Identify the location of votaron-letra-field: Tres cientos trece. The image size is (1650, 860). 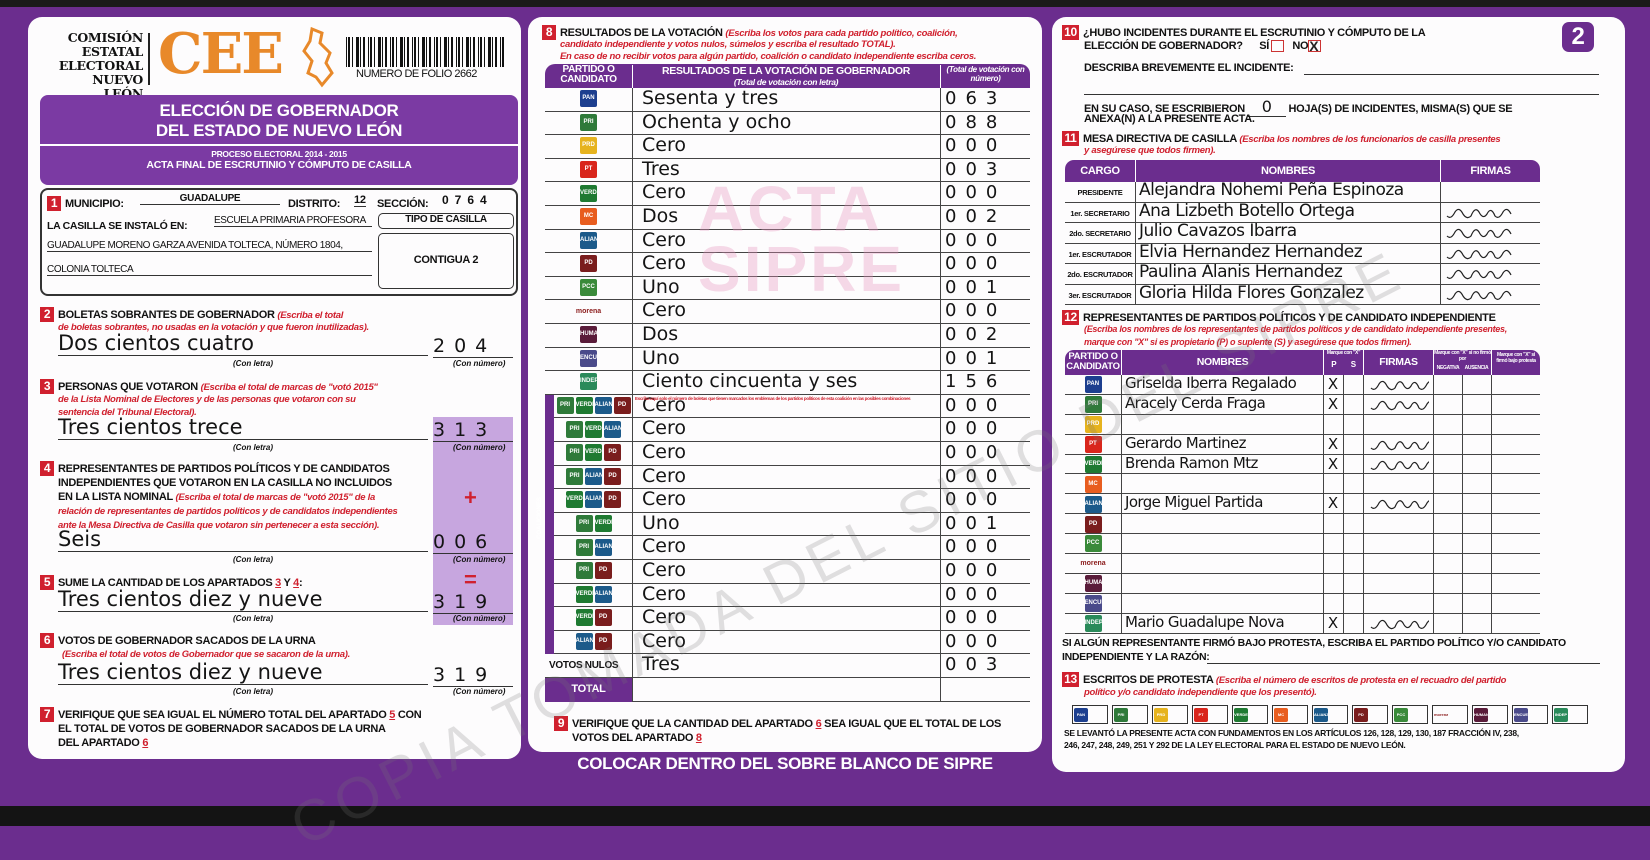
(243, 427).